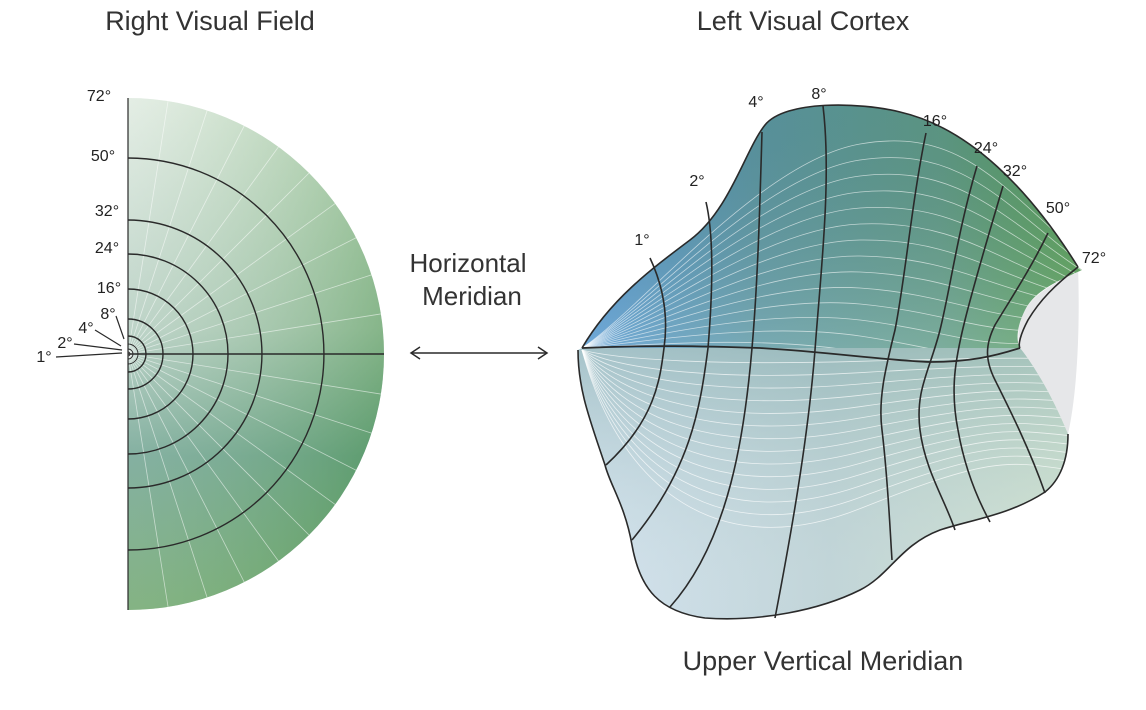 This screenshot has height=710, width=1146. I want to click on cortex-label-16: 16°, so click(935, 121).